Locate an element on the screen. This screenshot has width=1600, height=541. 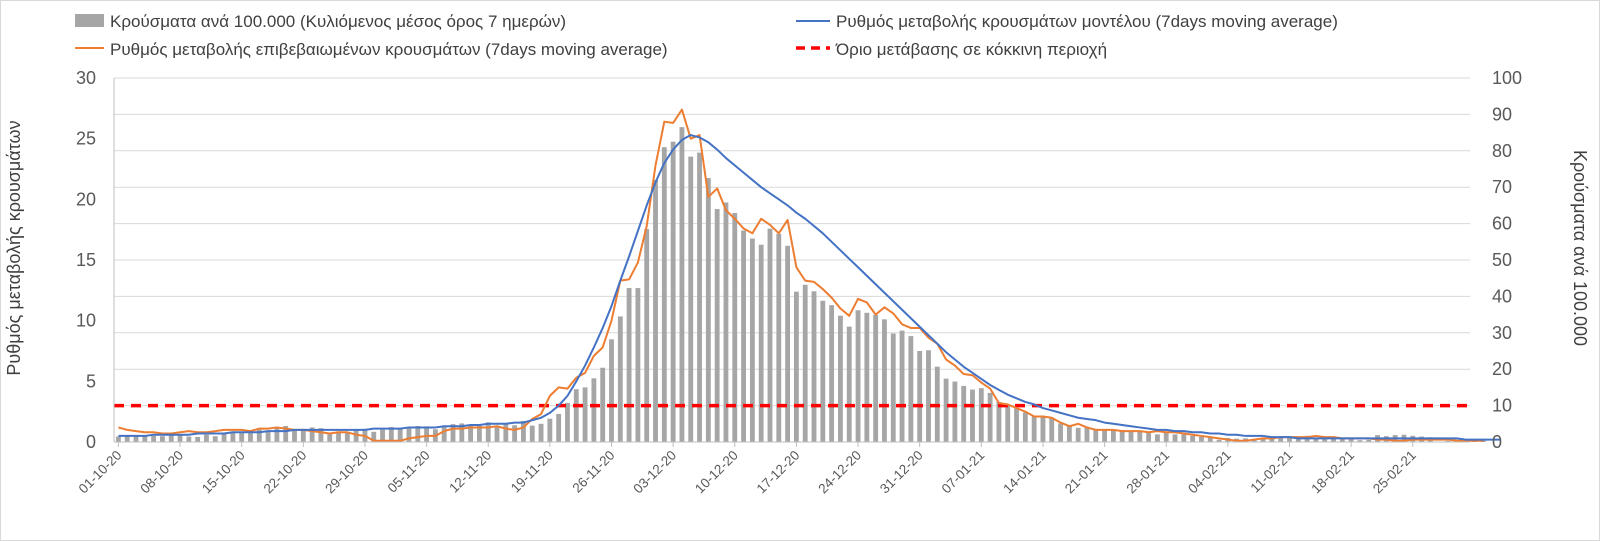
x-tick-label: 14-01-21 is located at coordinates (1024, 472).